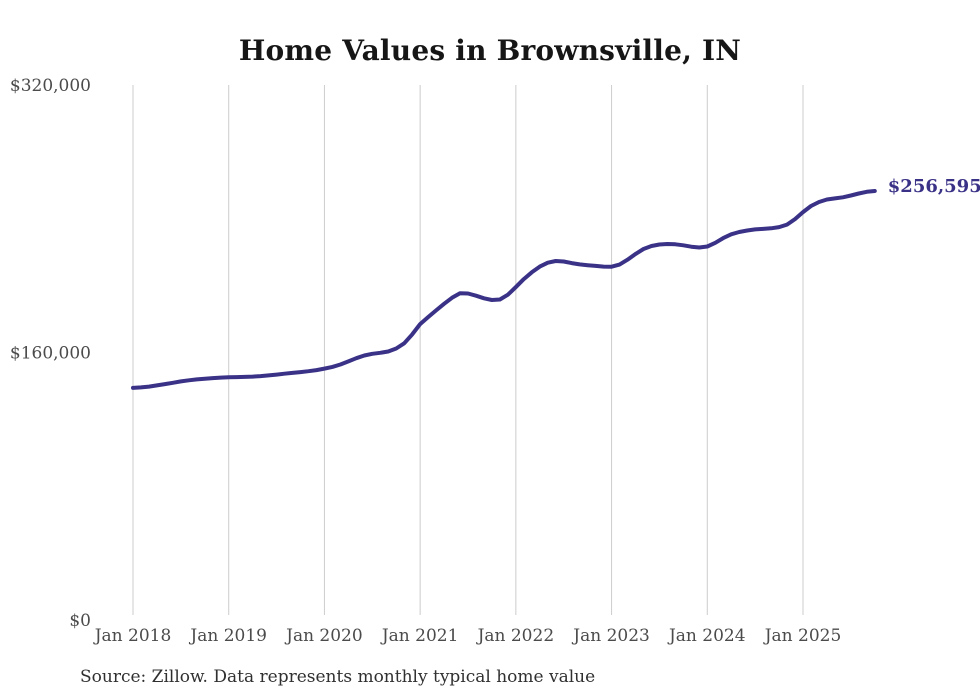 The image size is (980, 699). What do you see at coordinates (227, 636) in the screenshot?
I see `x-axis-label: Jan 2019` at bounding box center [227, 636].